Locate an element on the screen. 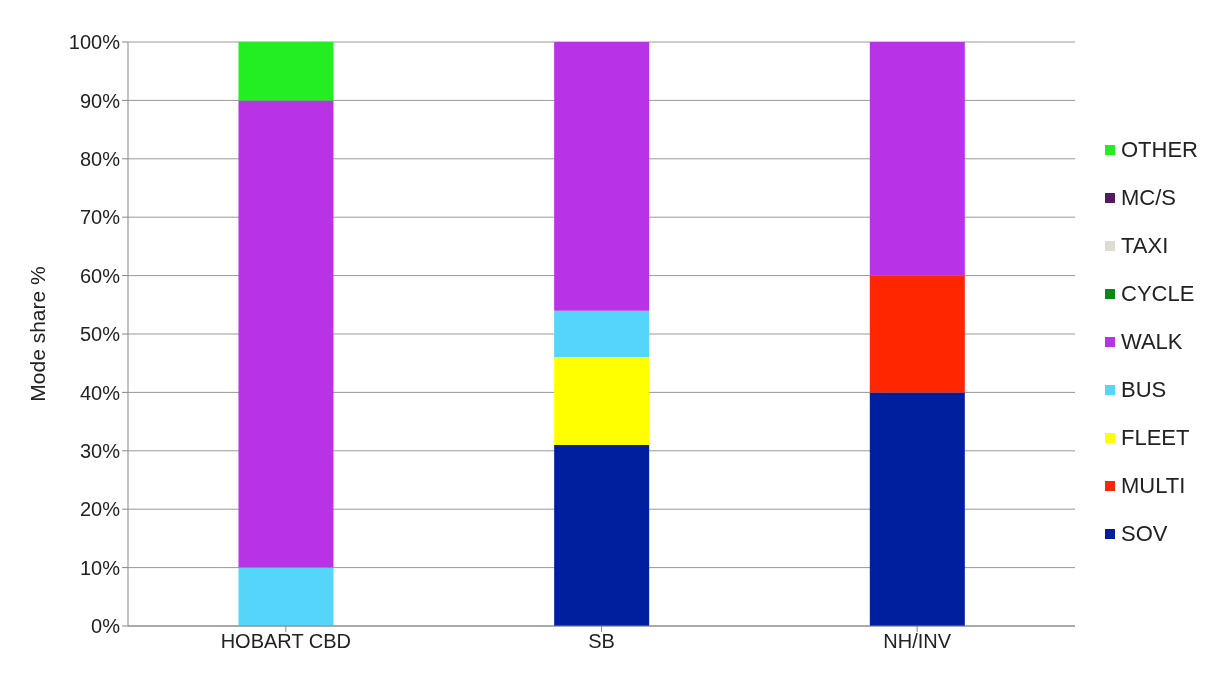 The width and height of the screenshot is (1228, 684). y-tick-label: 80% is located at coordinates (100, 158).